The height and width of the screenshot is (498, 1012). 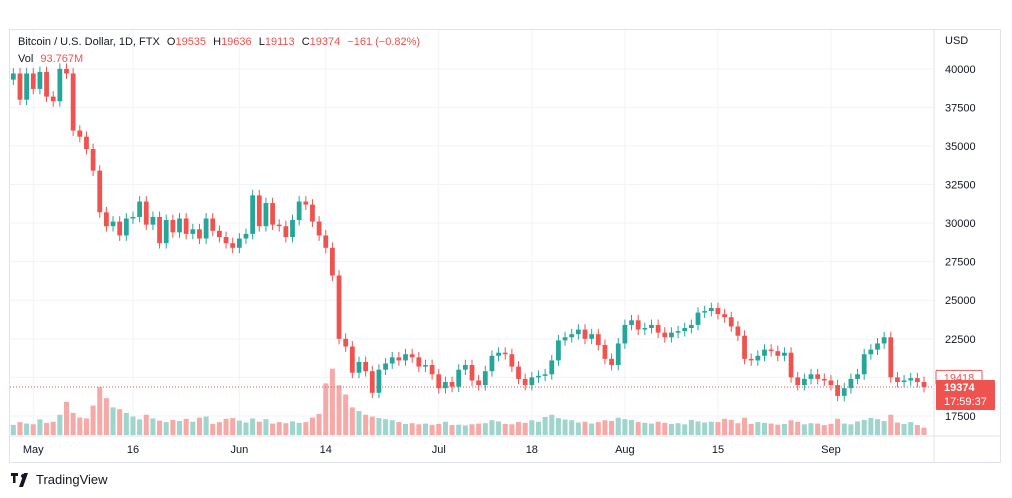 What do you see at coordinates (305, 42) in the screenshot?
I see `close-label: C` at bounding box center [305, 42].